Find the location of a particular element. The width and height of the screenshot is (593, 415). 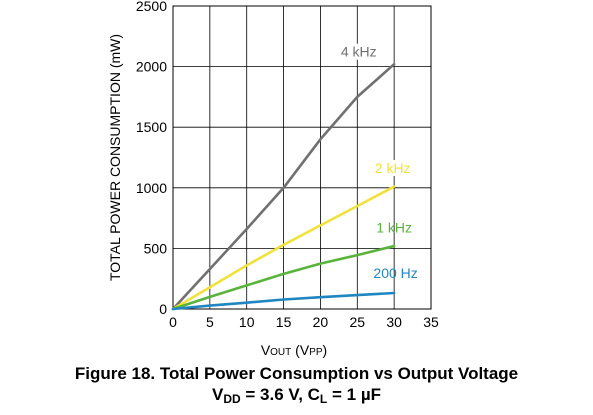

x-axis-label: VOUT (VPP) is located at coordinates (294, 350).